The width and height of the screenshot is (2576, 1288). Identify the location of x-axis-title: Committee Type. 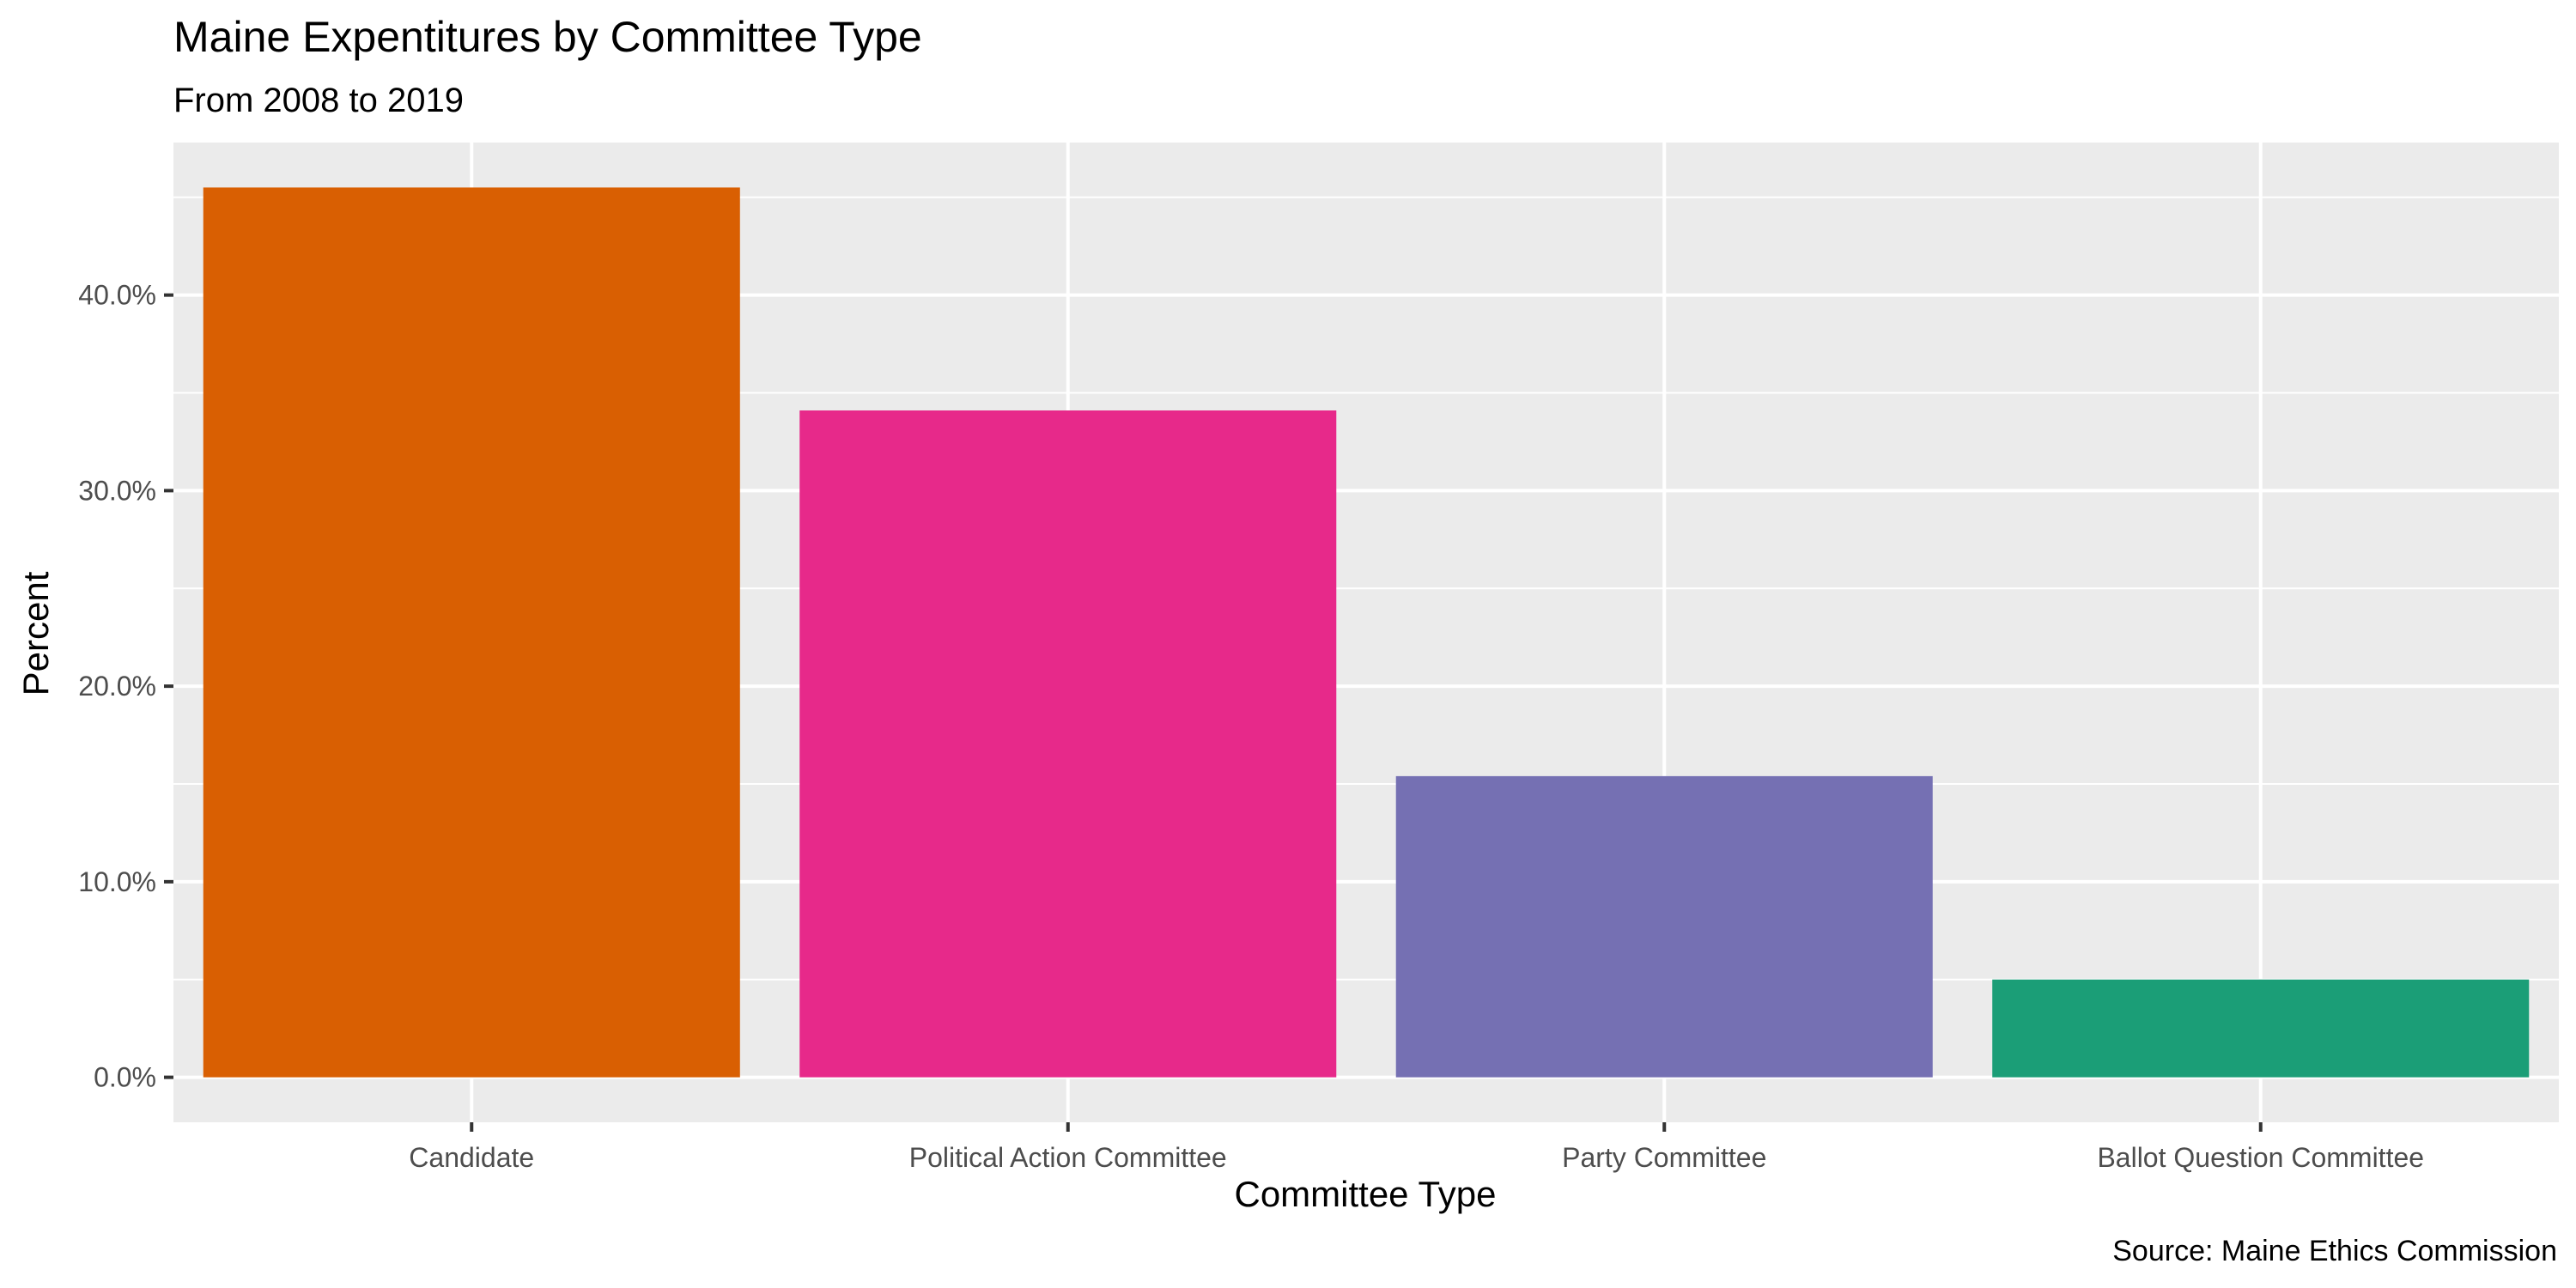
(1365, 1194).